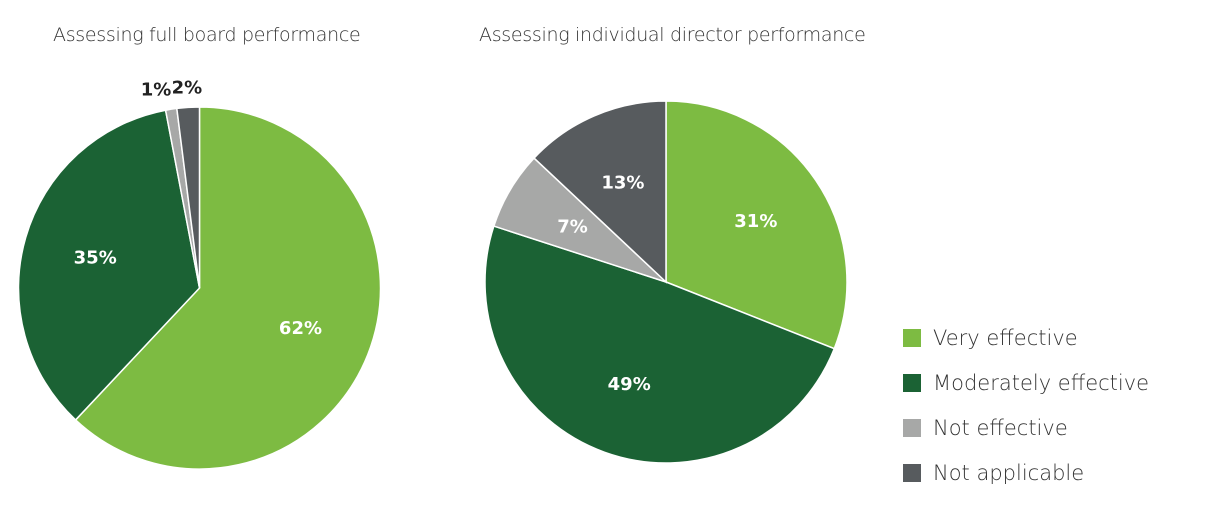 This screenshot has width=1230, height=526. Describe the element at coordinates (95, 258) in the screenshot. I see `data-label: 35%` at that location.